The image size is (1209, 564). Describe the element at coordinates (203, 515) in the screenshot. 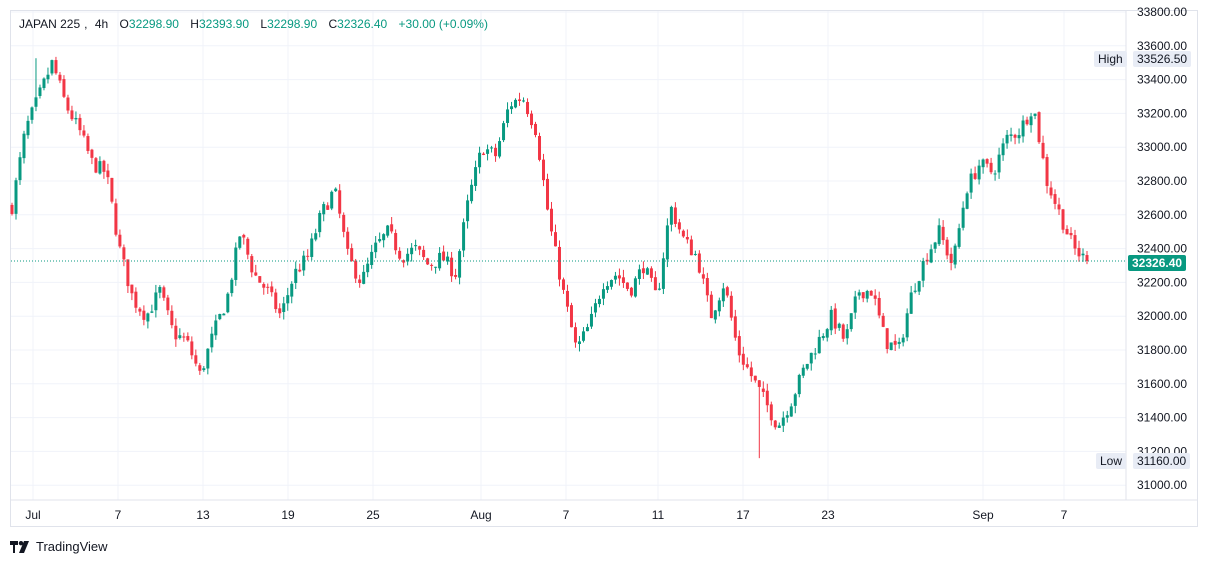

I see `x-tick-label: 13` at that location.